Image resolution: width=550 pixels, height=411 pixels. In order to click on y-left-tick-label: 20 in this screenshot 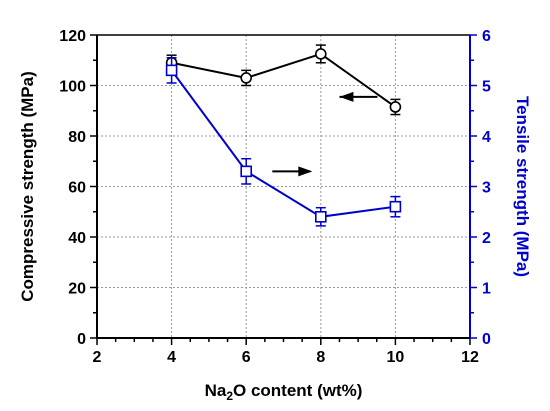, I will do `click(77, 289)`.